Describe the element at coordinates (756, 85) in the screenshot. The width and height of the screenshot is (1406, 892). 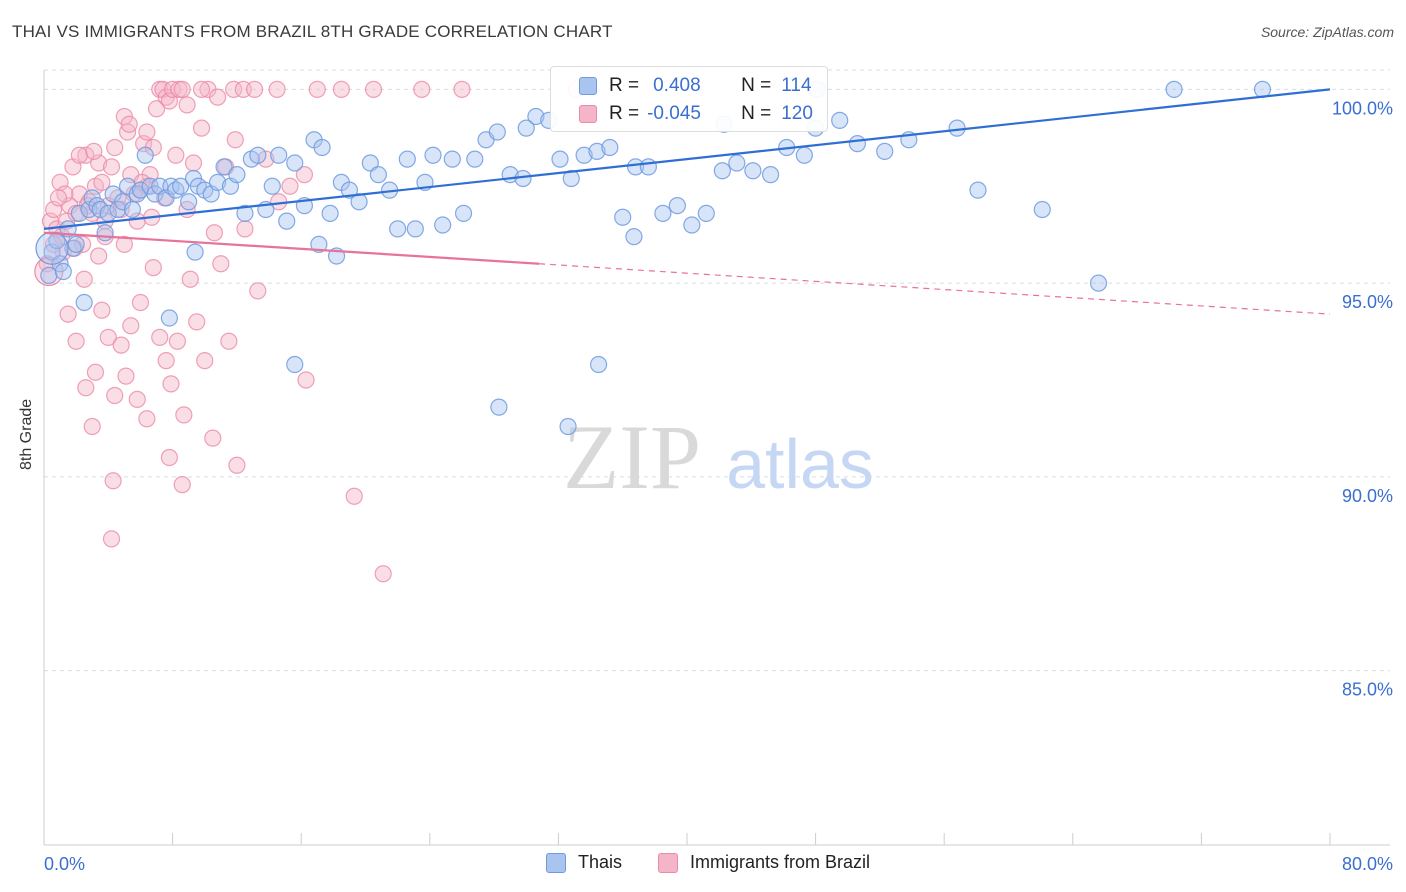
I see `legend-n-label: N =` at that location.